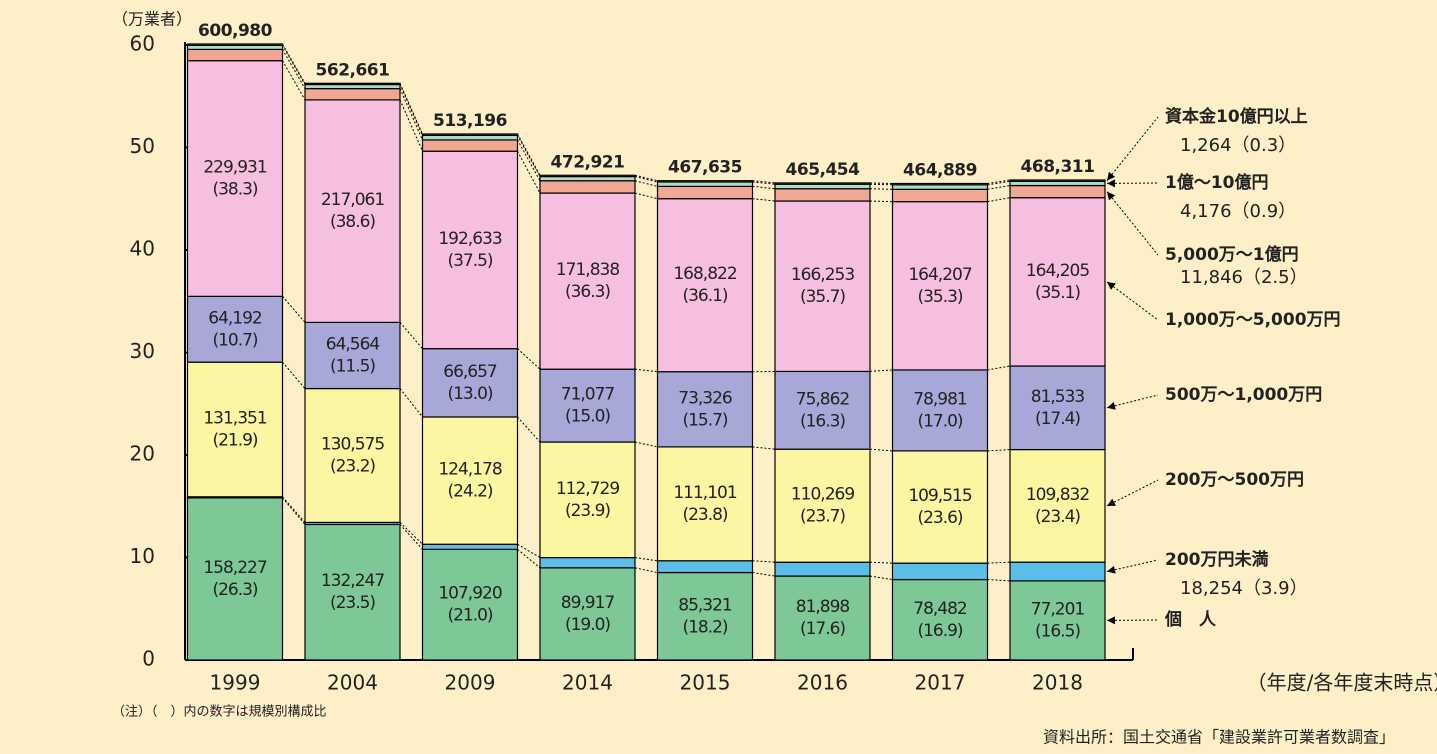 Image resolution: width=1437 pixels, height=754 pixels. Describe the element at coordinates (1217, 559) in the screenshot. I see `legend-label: 200万円未満` at that location.